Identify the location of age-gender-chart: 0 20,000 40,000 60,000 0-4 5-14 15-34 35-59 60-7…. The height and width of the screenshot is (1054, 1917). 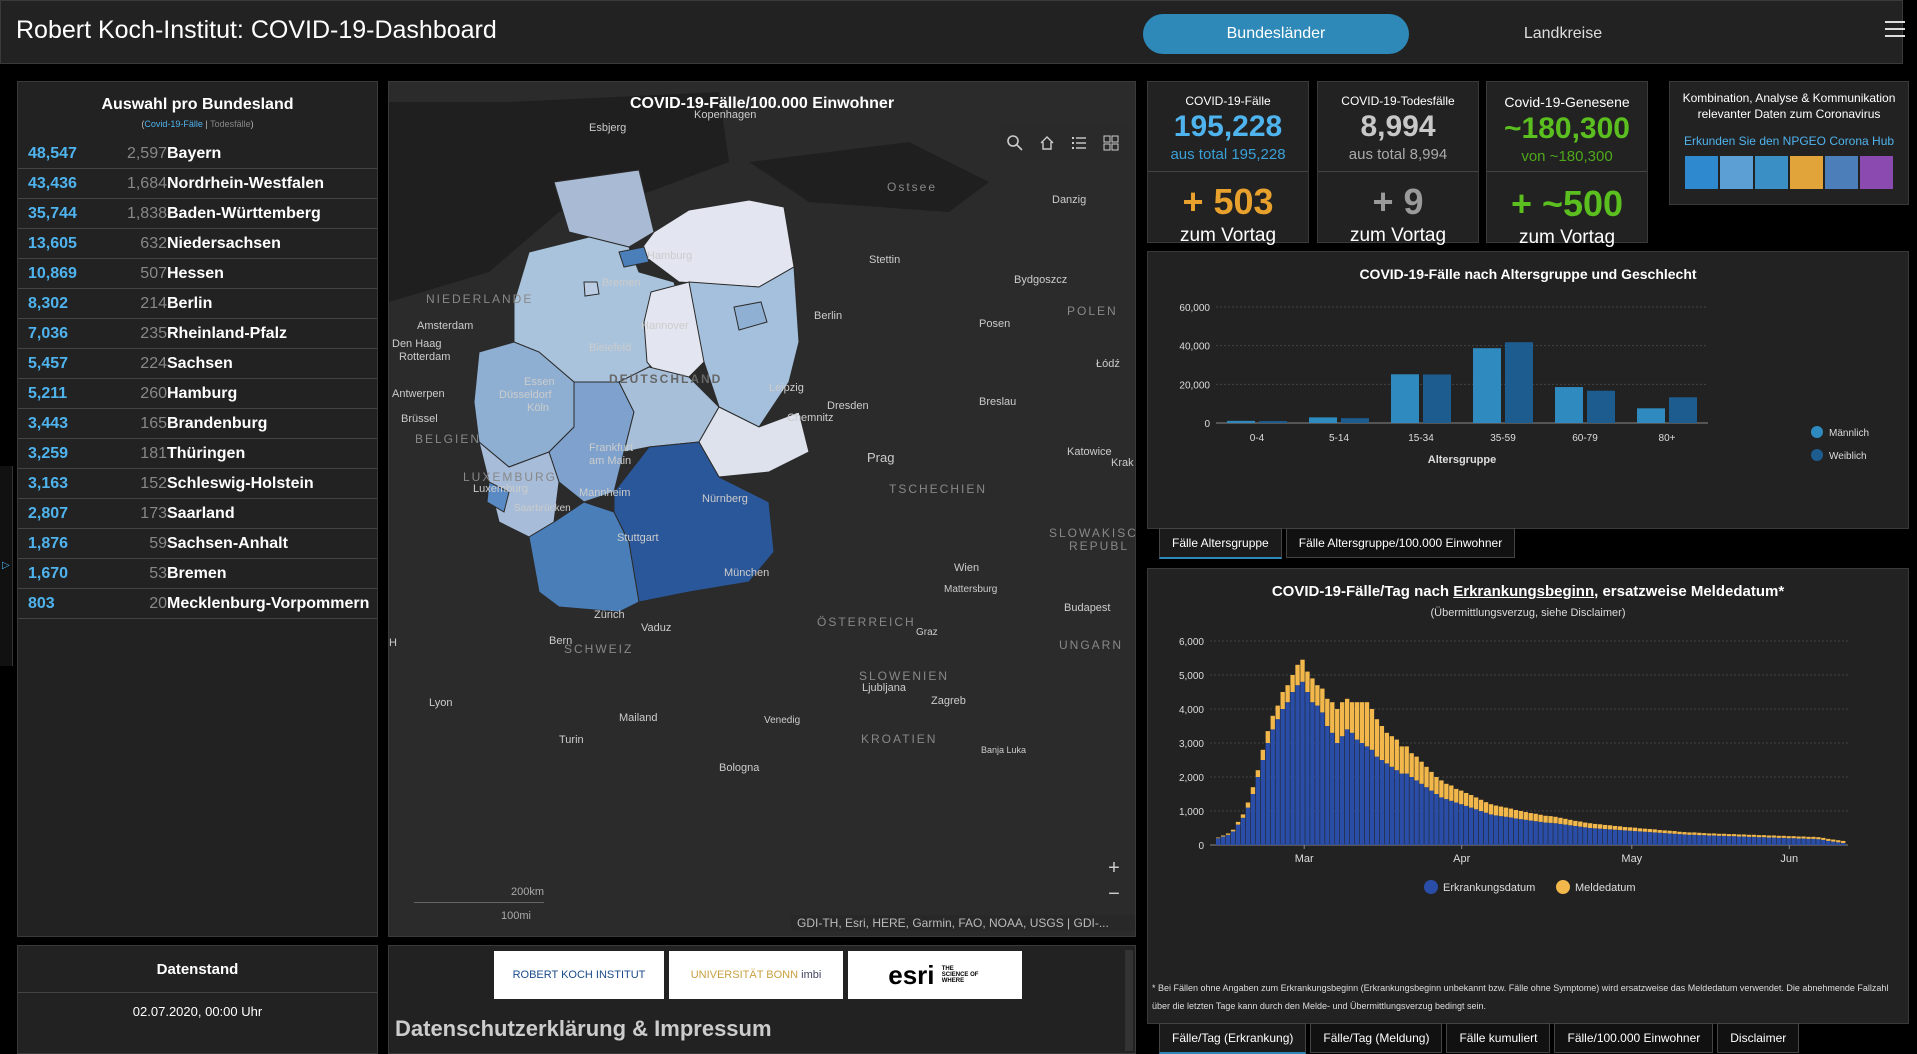
(1529, 391).